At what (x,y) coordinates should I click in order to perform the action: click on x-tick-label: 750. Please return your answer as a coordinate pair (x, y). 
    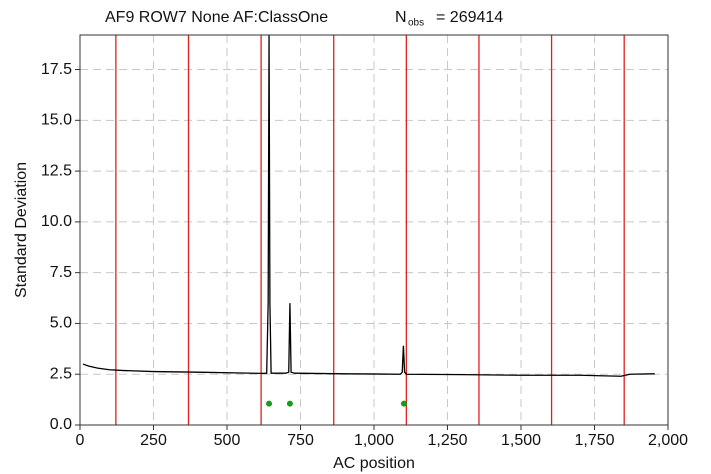
    Looking at the image, I should click on (300, 440).